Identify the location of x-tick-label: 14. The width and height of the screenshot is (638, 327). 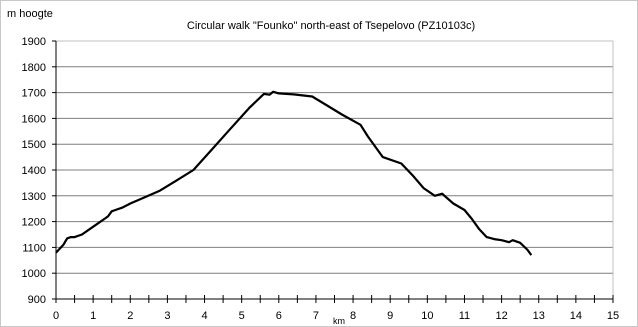
(576, 316).